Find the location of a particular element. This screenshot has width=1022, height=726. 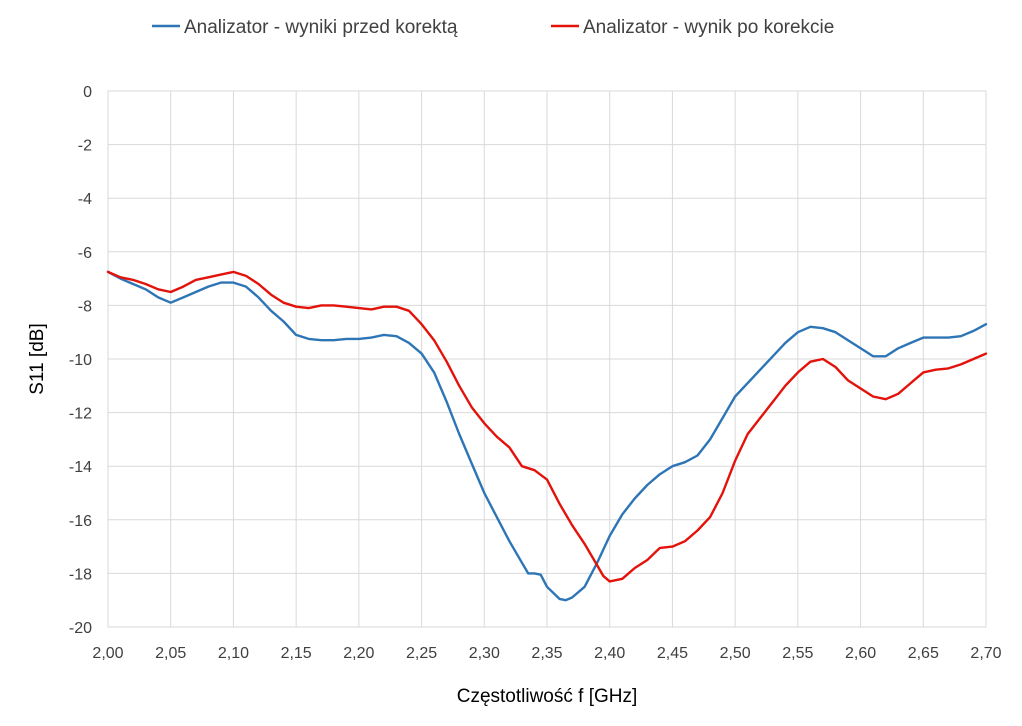

y-tick-label: -10 is located at coordinates (80, 360).